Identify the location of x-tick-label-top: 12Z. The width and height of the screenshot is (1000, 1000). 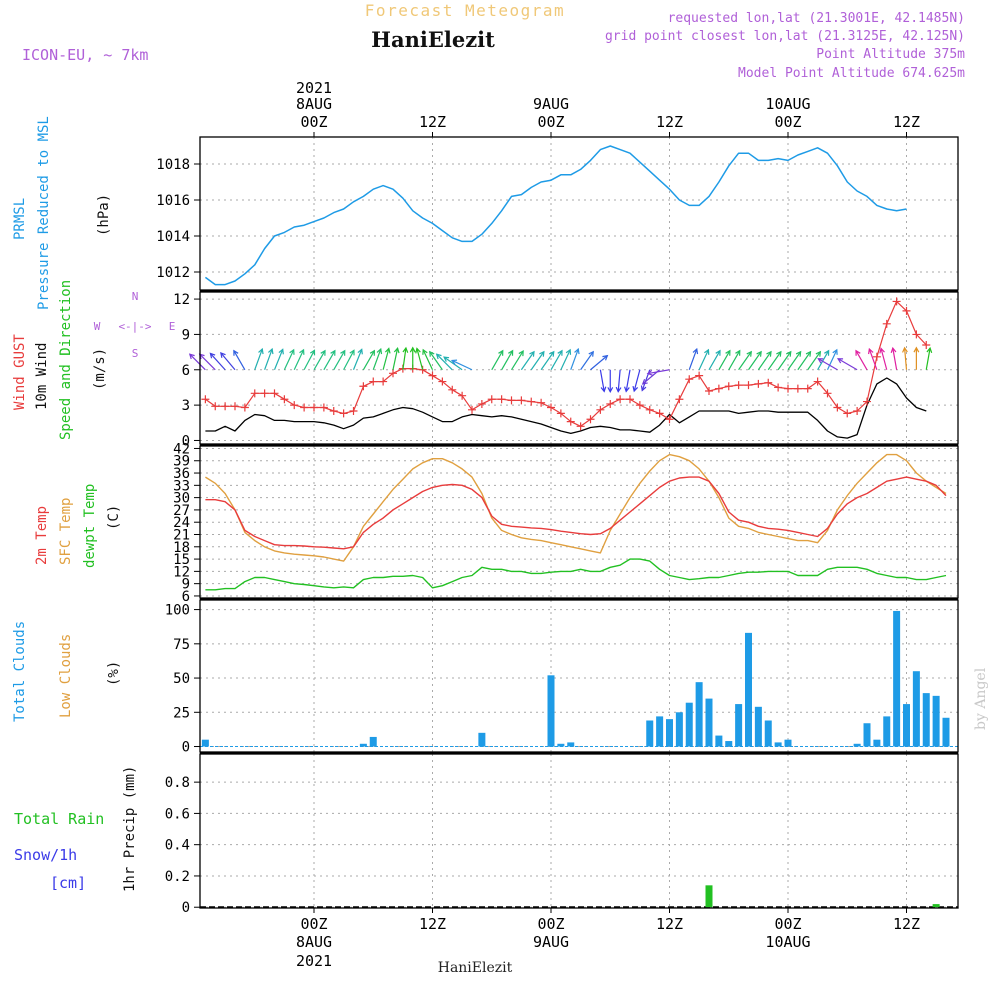
(669, 122).